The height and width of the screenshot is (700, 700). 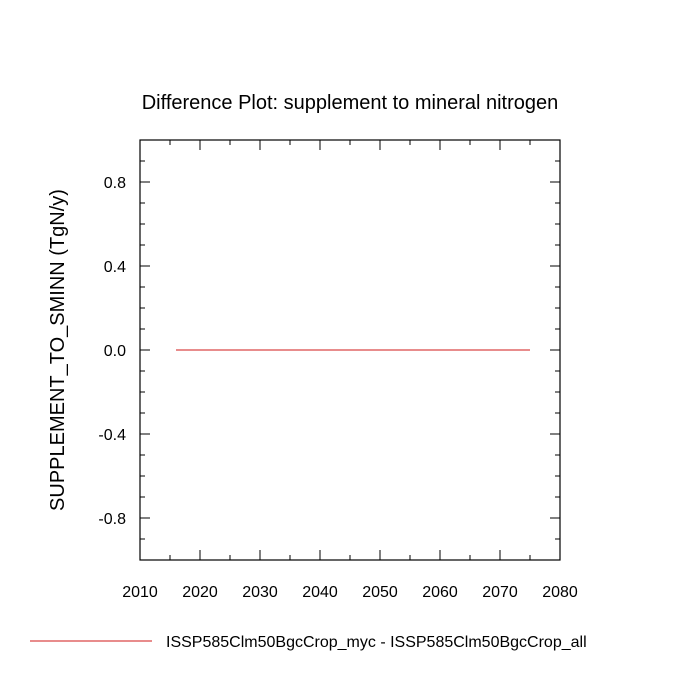 What do you see at coordinates (500, 592) in the screenshot?
I see `x-tick-label: 2070` at bounding box center [500, 592].